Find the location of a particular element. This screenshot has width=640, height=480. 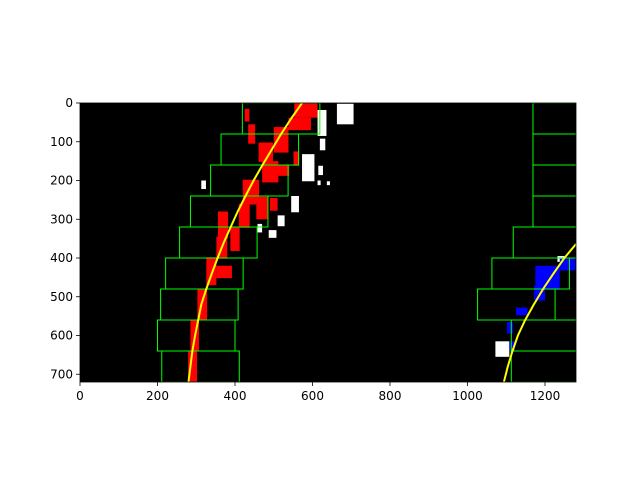

left-fit-line is located at coordinates (245, 242).